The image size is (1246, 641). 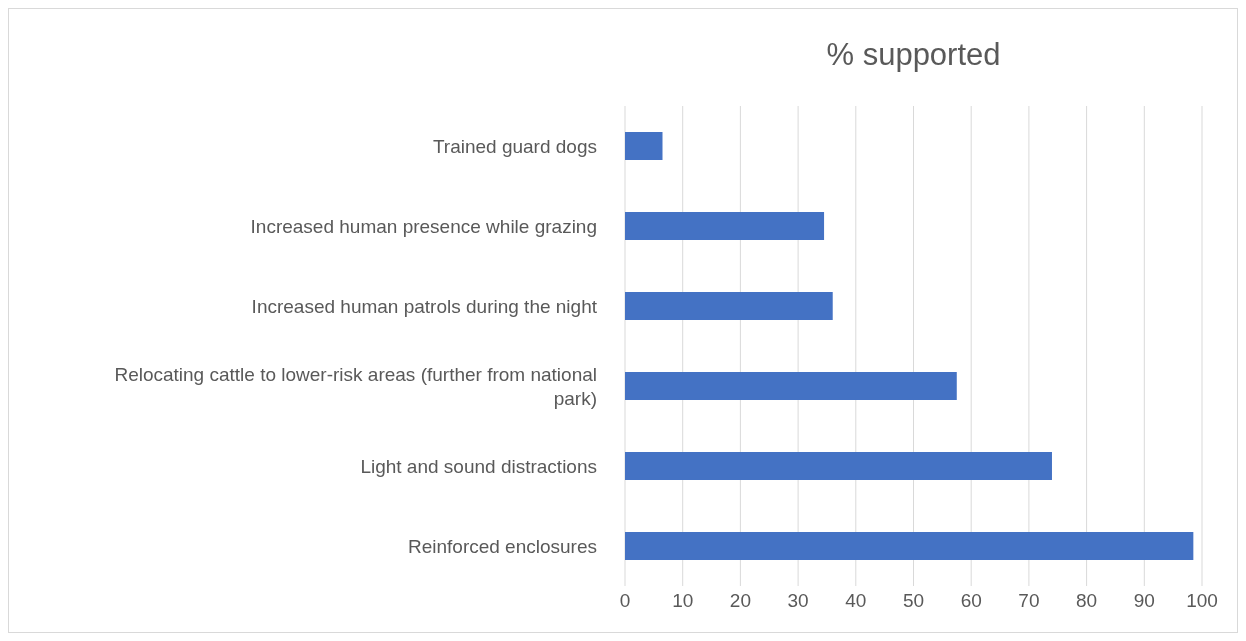 What do you see at coordinates (856, 601) in the screenshot?
I see `x-tick-label: 40` at bounding box center [856, 601].